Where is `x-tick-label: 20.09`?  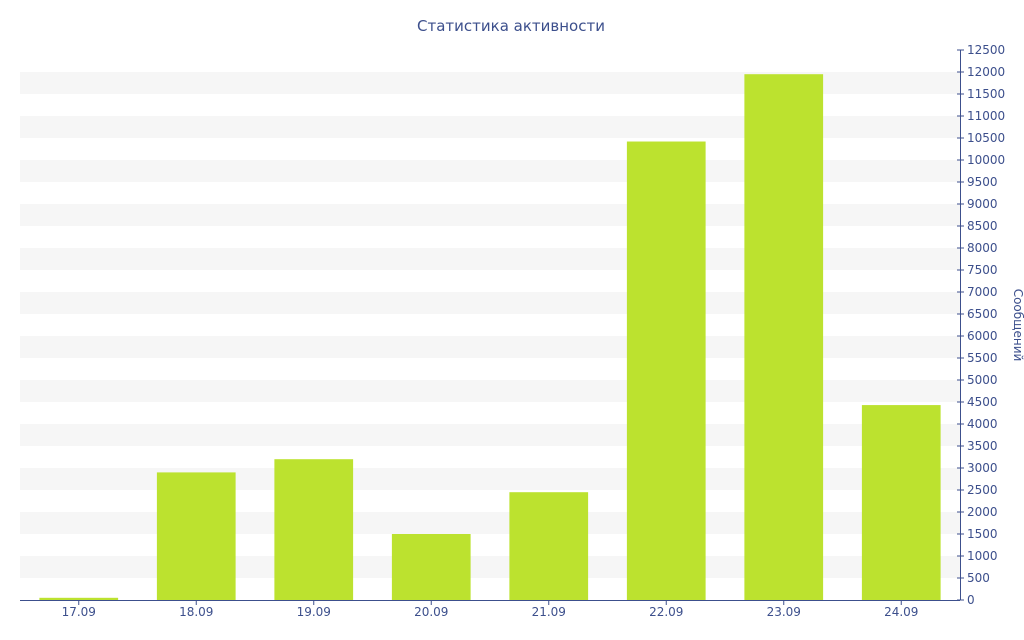
x-tick-label: 20.09 is located at coordinates (431, 612).